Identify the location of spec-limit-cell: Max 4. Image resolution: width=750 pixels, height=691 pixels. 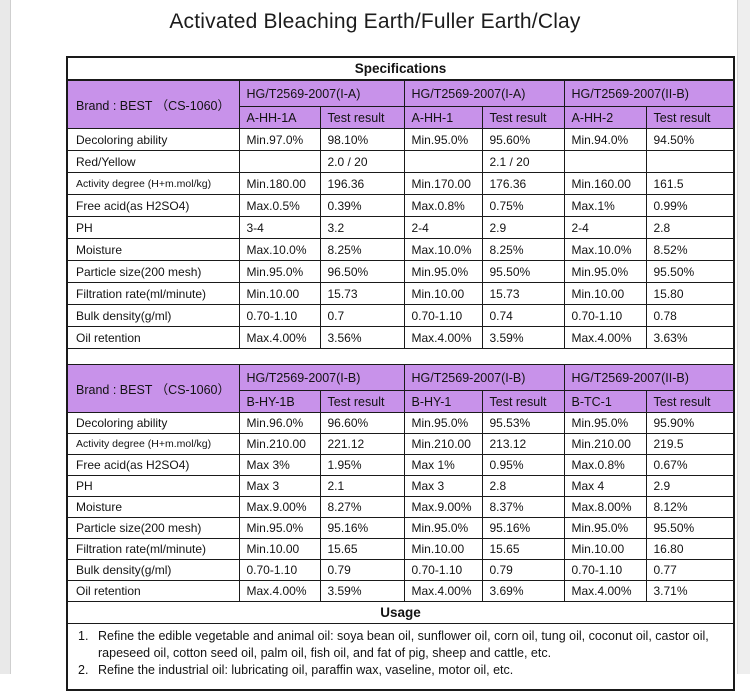
(605, 486).